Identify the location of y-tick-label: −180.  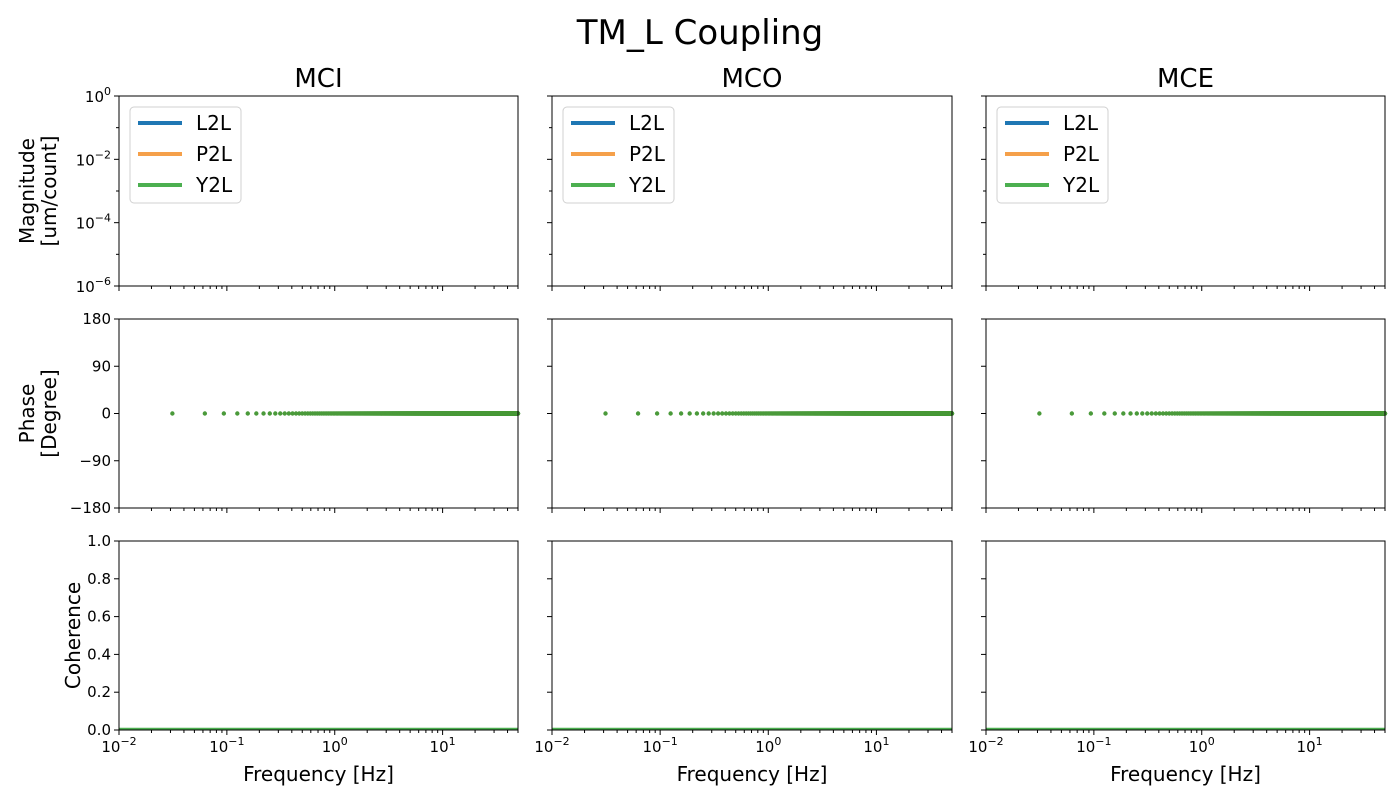
(90, 508).